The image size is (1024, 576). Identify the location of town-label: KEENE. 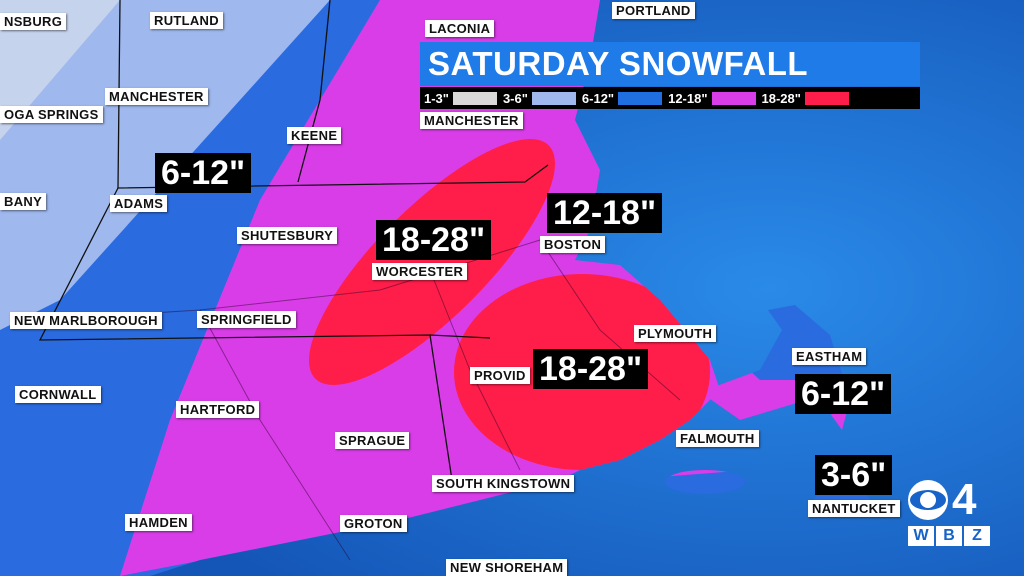
(314, 135).